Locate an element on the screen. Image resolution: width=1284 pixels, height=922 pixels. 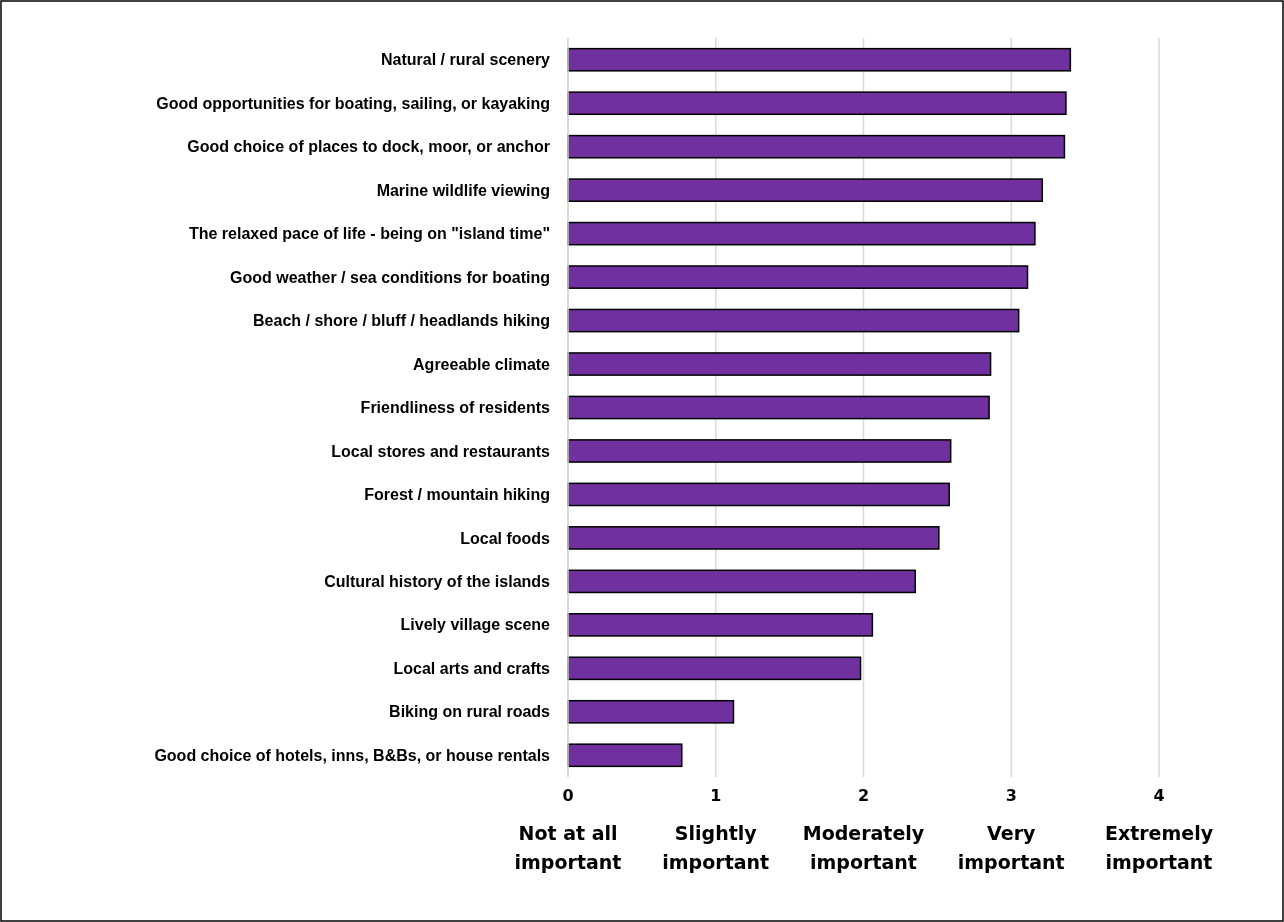
text: Slightly important is located at coordinates (716, 847).